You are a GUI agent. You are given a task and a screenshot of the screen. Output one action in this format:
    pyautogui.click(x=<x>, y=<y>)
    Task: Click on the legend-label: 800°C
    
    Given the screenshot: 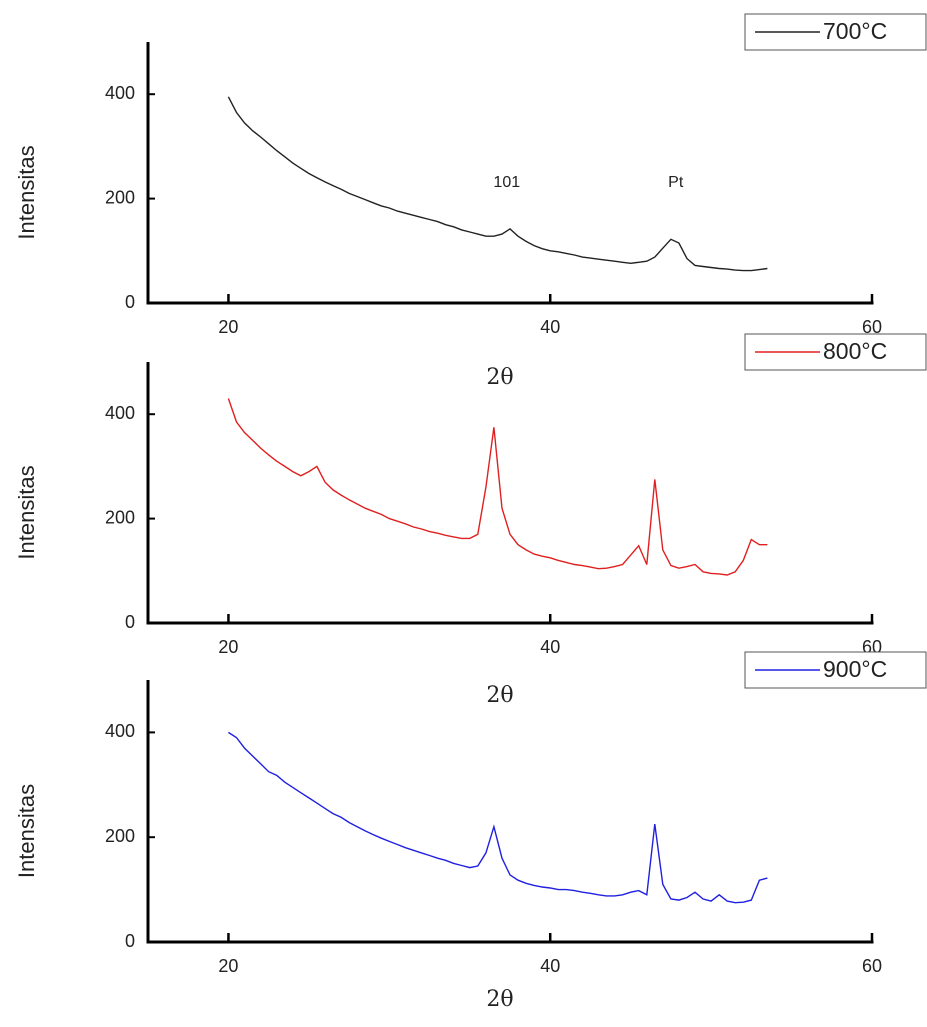 What is the action you would take?
    pyautogui.click(x=855, y=351)
    